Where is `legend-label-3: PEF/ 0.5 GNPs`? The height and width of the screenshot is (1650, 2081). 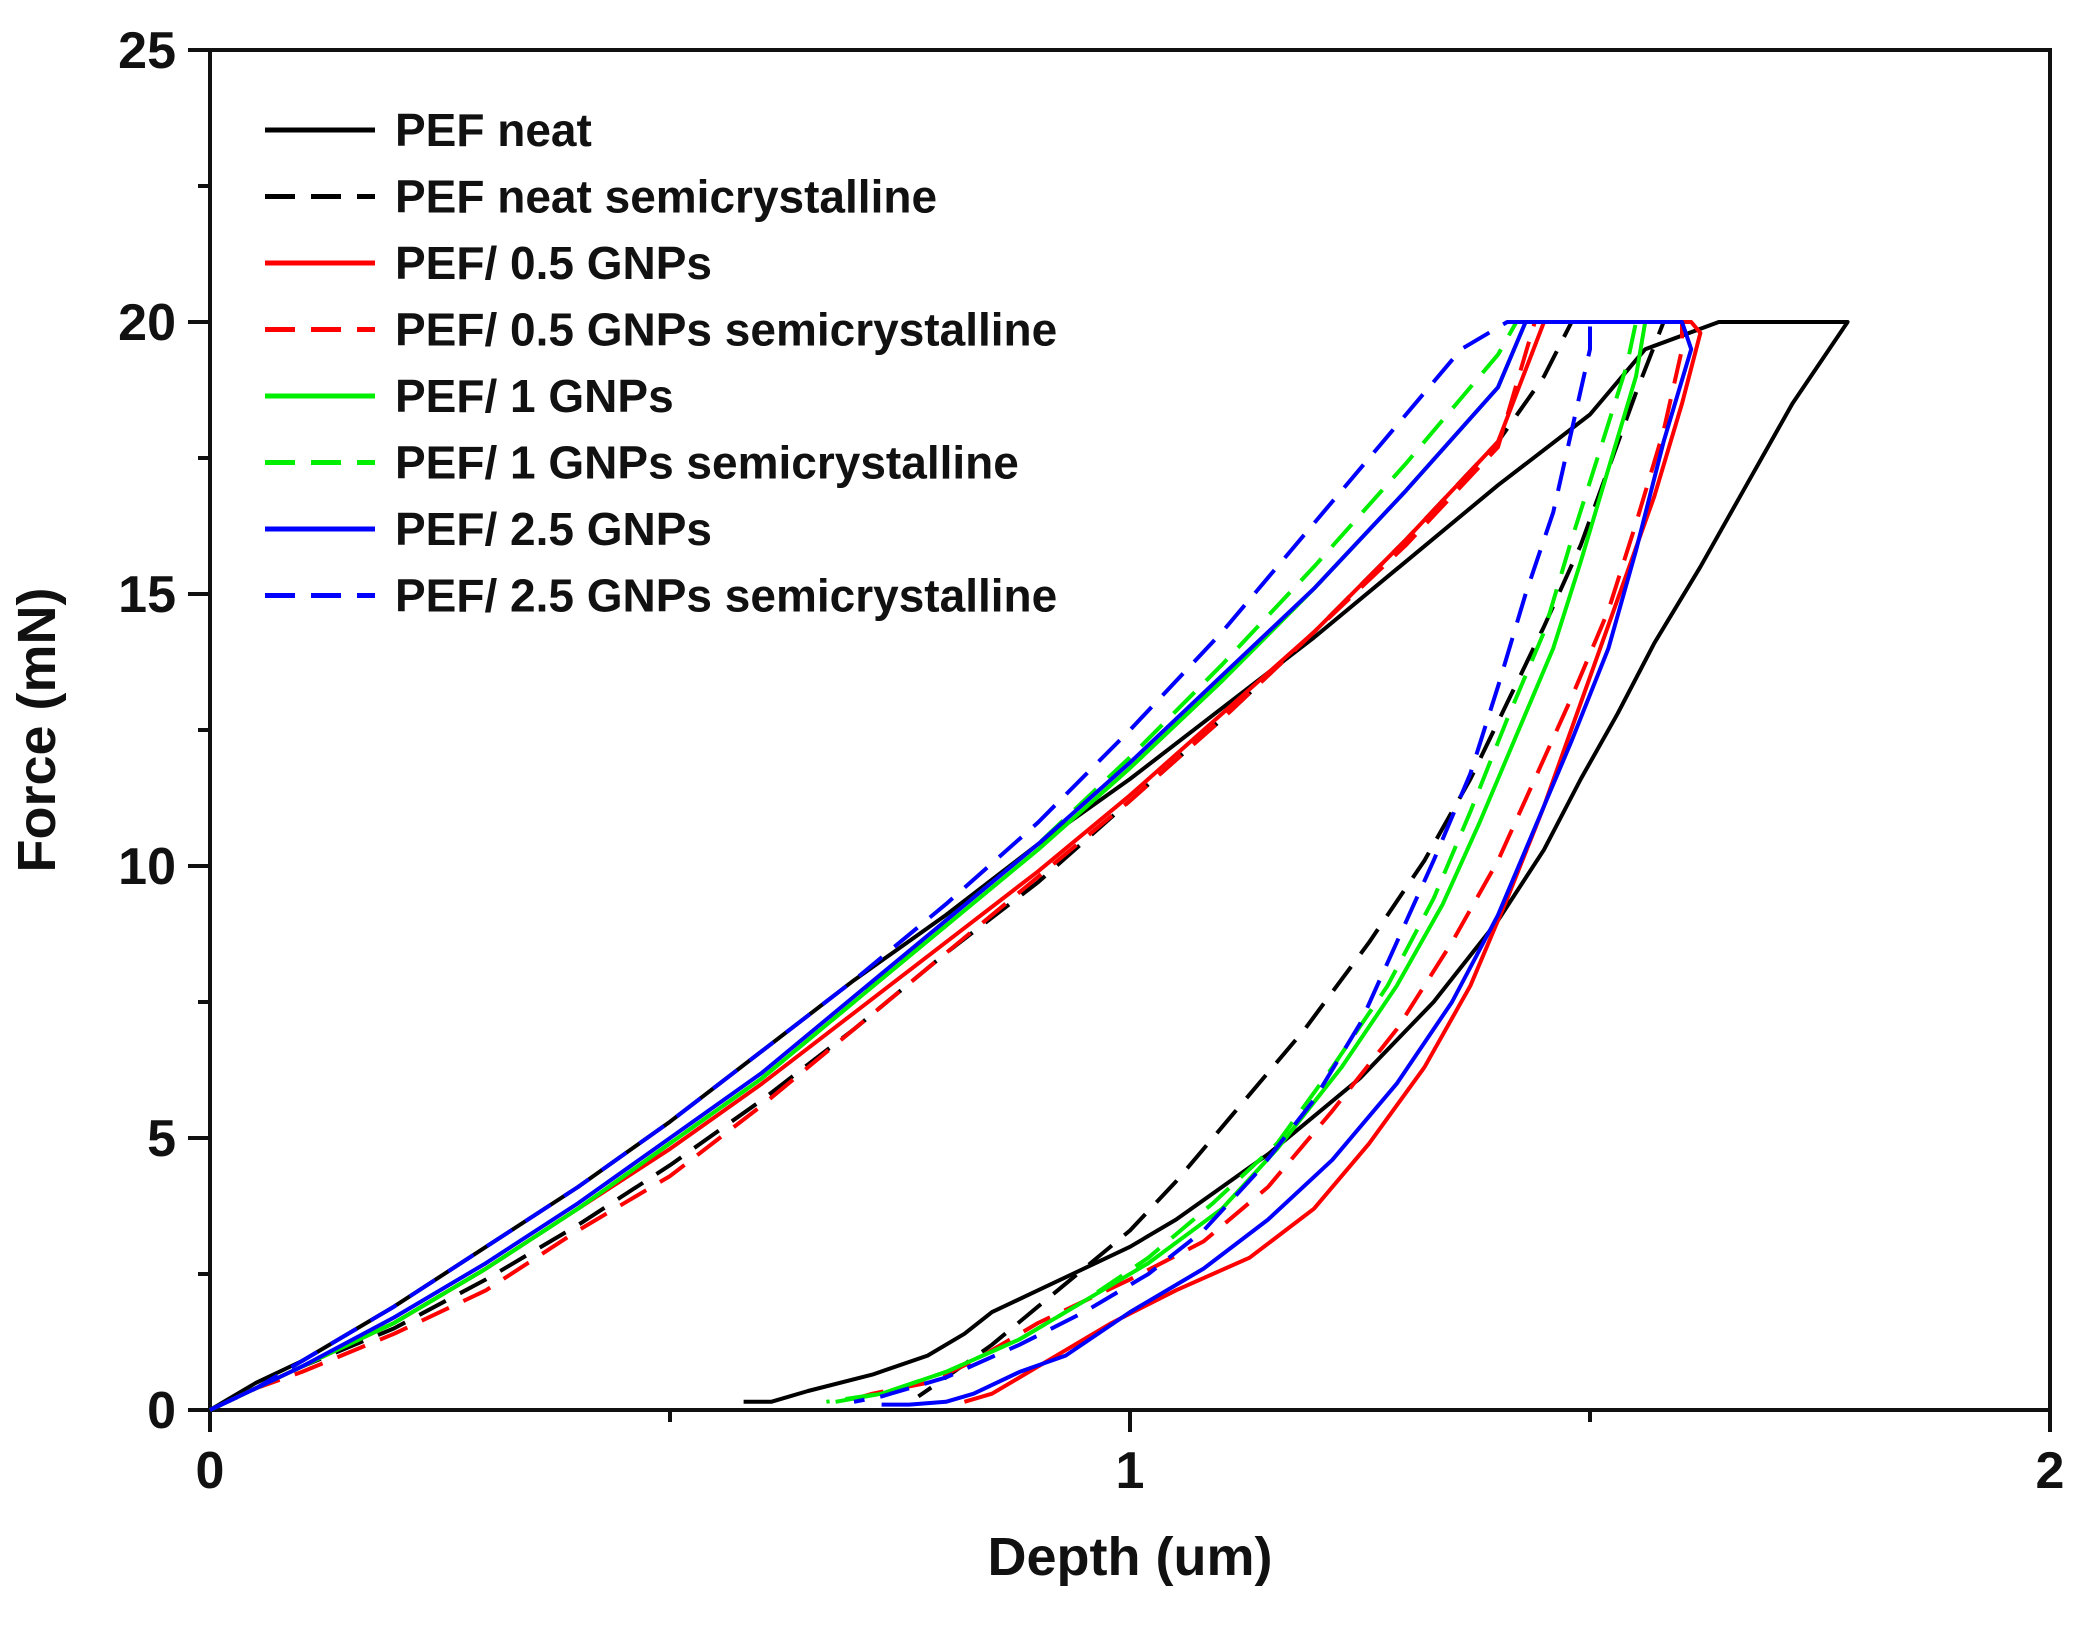 legend-label-3: PEF/ 0.5 GNPs is located at coordinates (553, 263).